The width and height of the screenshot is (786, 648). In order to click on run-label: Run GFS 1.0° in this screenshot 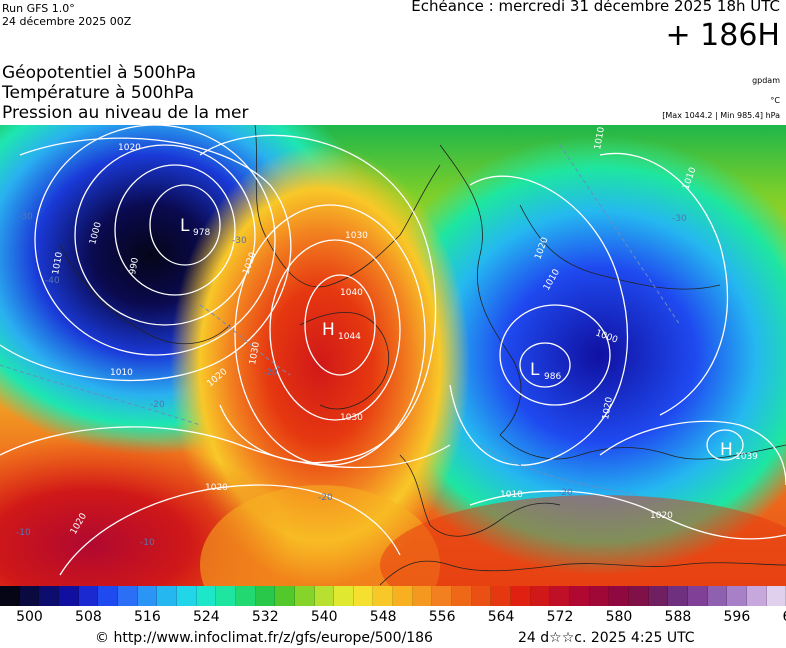, I will do `click(38, 8)`.